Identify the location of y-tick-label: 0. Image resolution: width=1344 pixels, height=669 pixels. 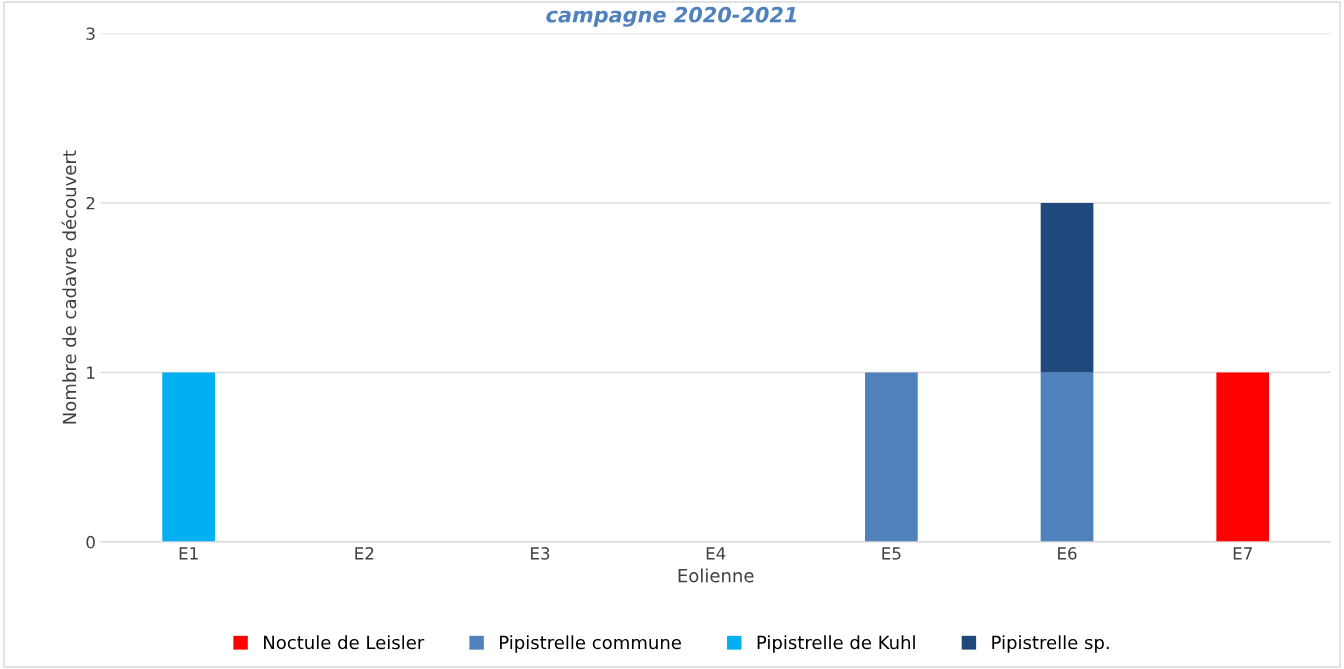
(90, 542).